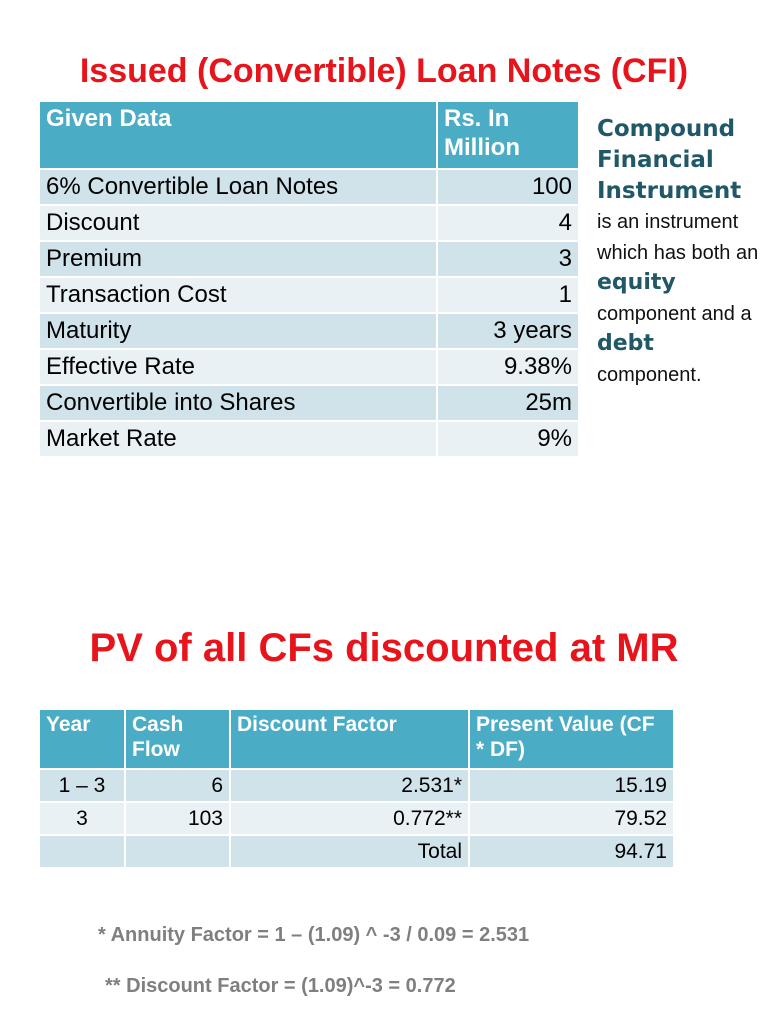 The width and height of the screenshot is (768, 1024). What do you see at coordinates (238, 223) in the screenshot?
I see `cell: Discount` at bounding box center [238, 223].